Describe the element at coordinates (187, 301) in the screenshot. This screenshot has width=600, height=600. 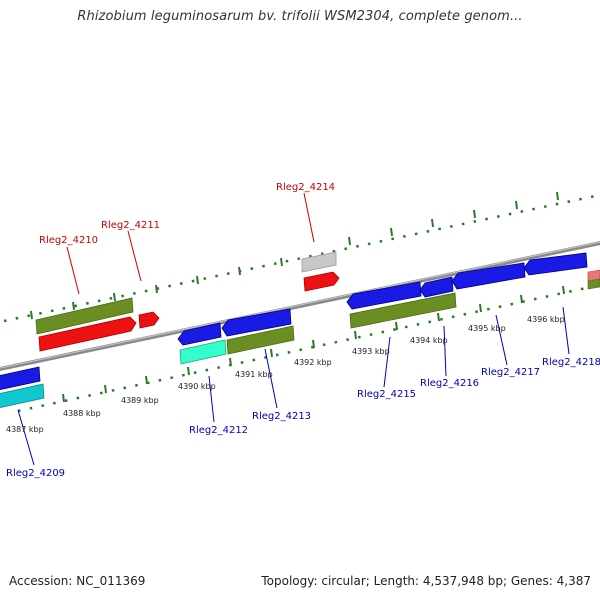
I see `forward-features` at that location.